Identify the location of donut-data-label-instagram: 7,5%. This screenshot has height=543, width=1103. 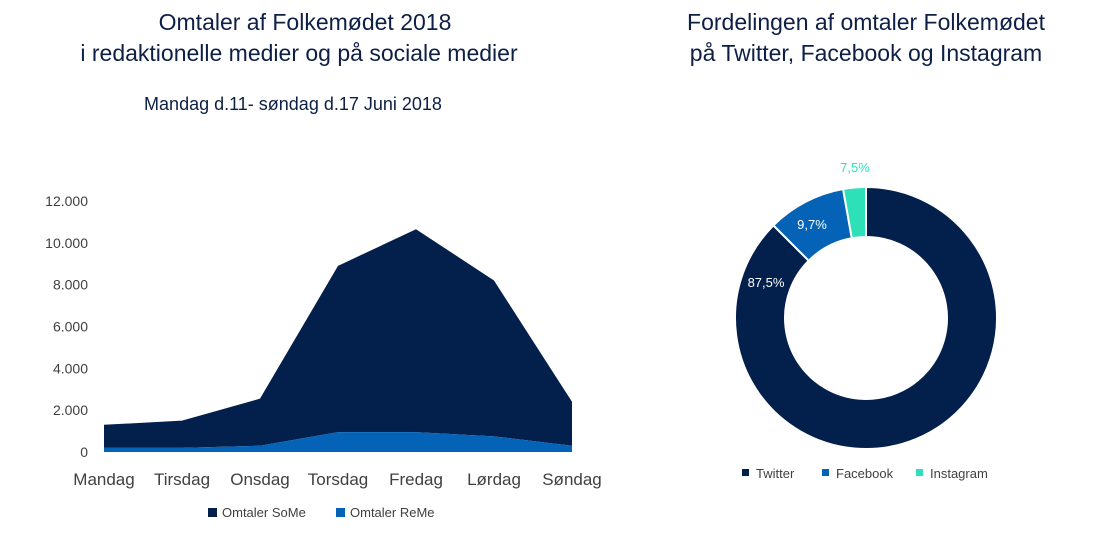
(855, 167).